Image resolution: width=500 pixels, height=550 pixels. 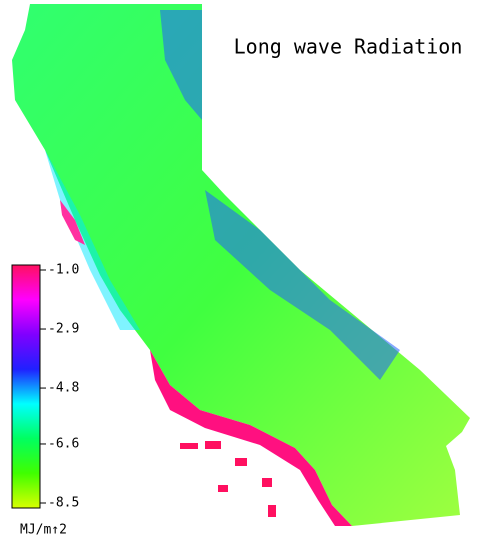 What do you see at coordinates (63, 270) in the screenshot?
I see `colorbar-tick-label: -1.0` at bounding box center [63, 270].